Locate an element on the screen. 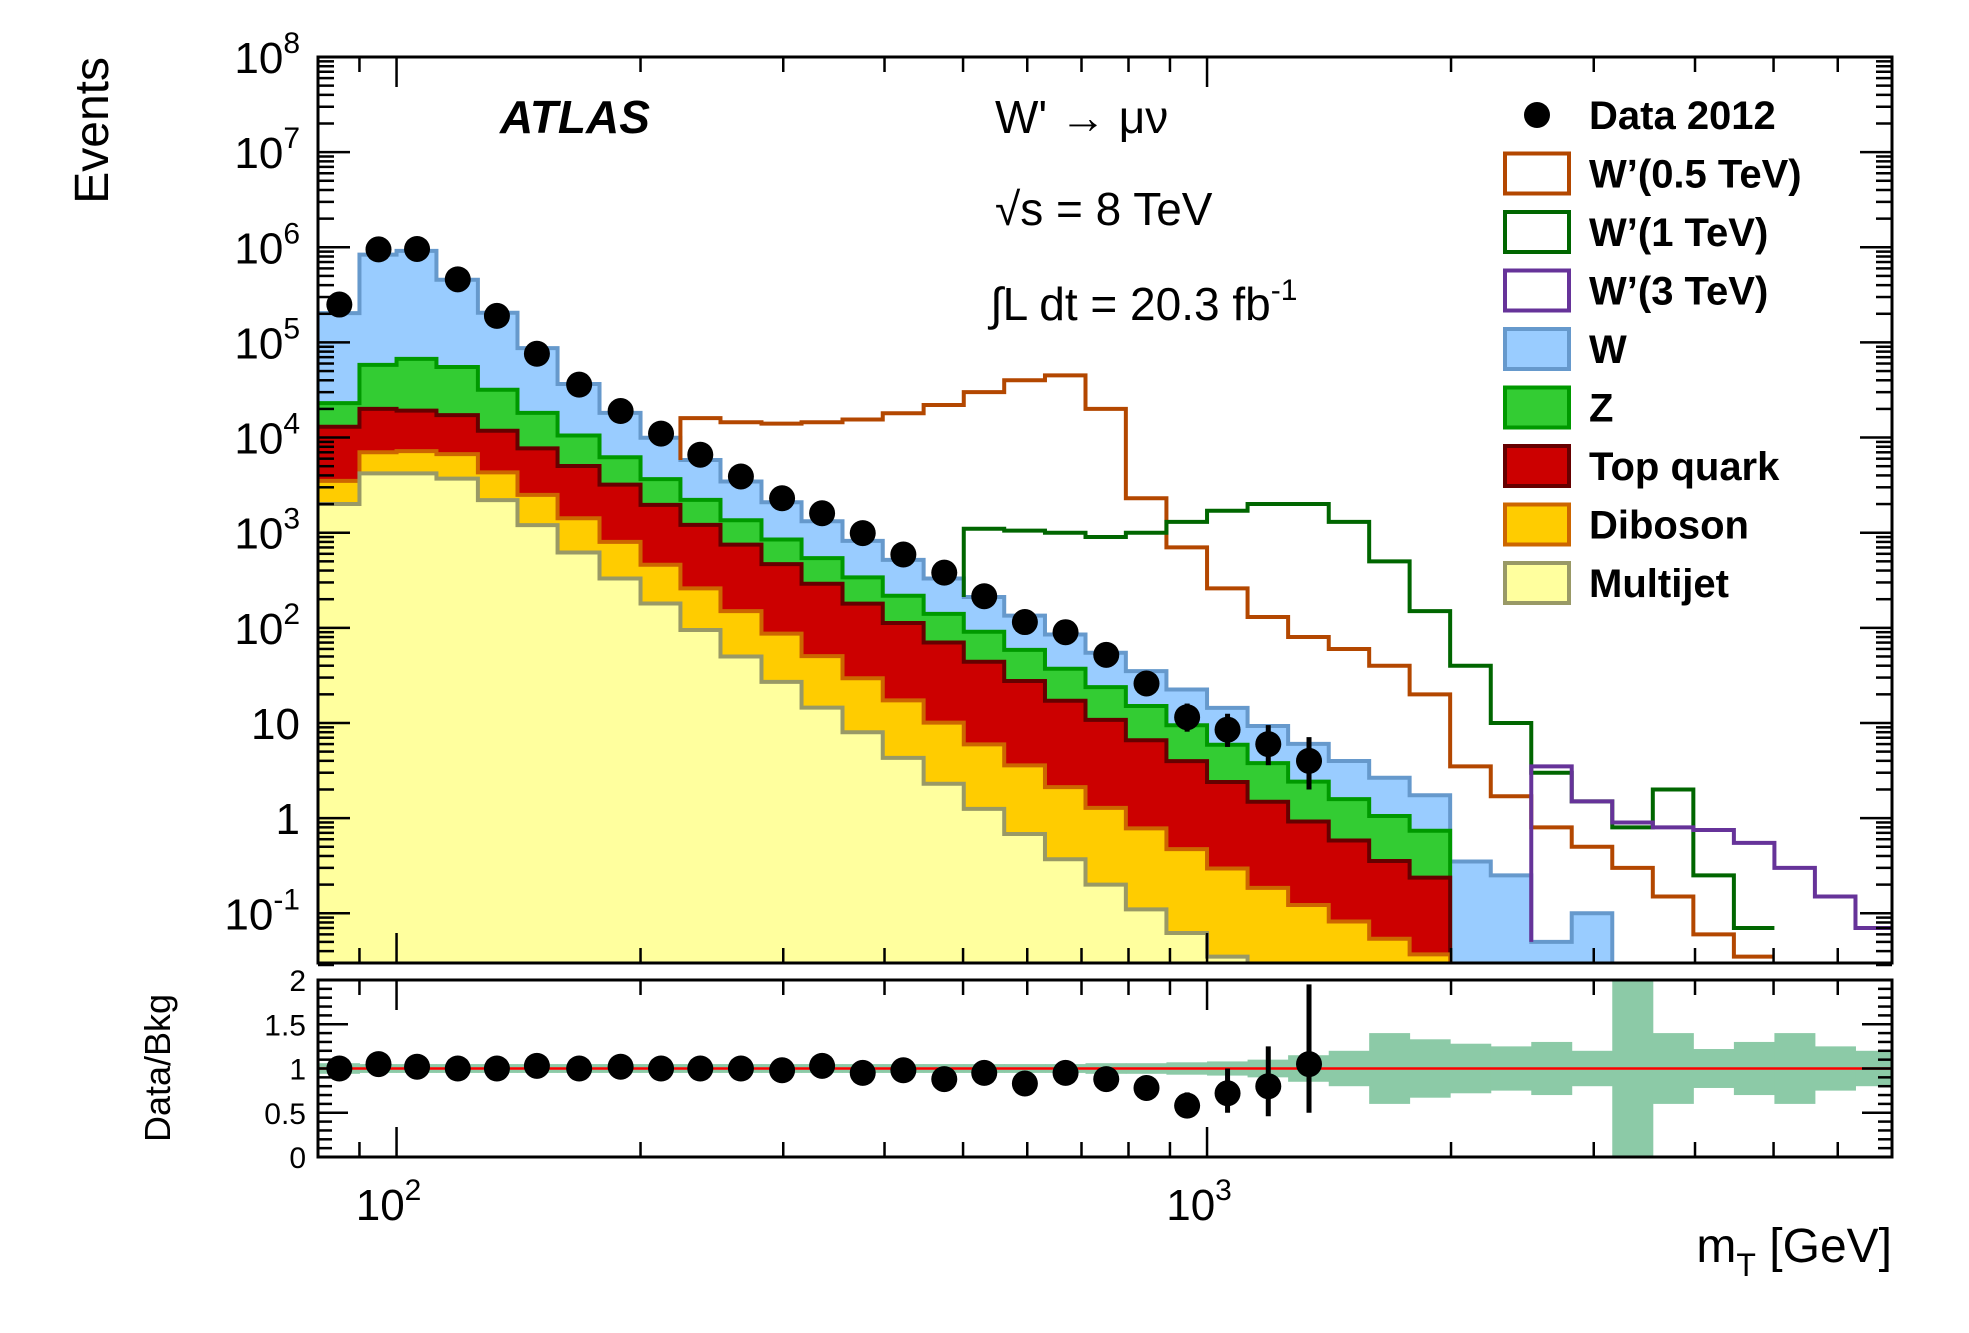 This screenshot has height=1333, width=1969. y-tick-label: 10⁵ is located at coordinates (267, 340).